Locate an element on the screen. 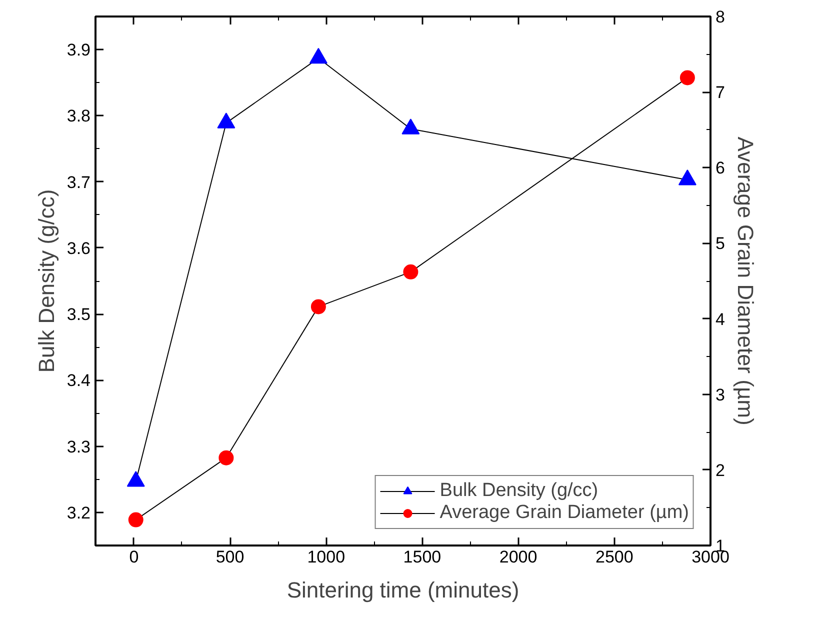 The image size is (814, 637). x-tick-label: 0 is located at coordinates (134, 557).